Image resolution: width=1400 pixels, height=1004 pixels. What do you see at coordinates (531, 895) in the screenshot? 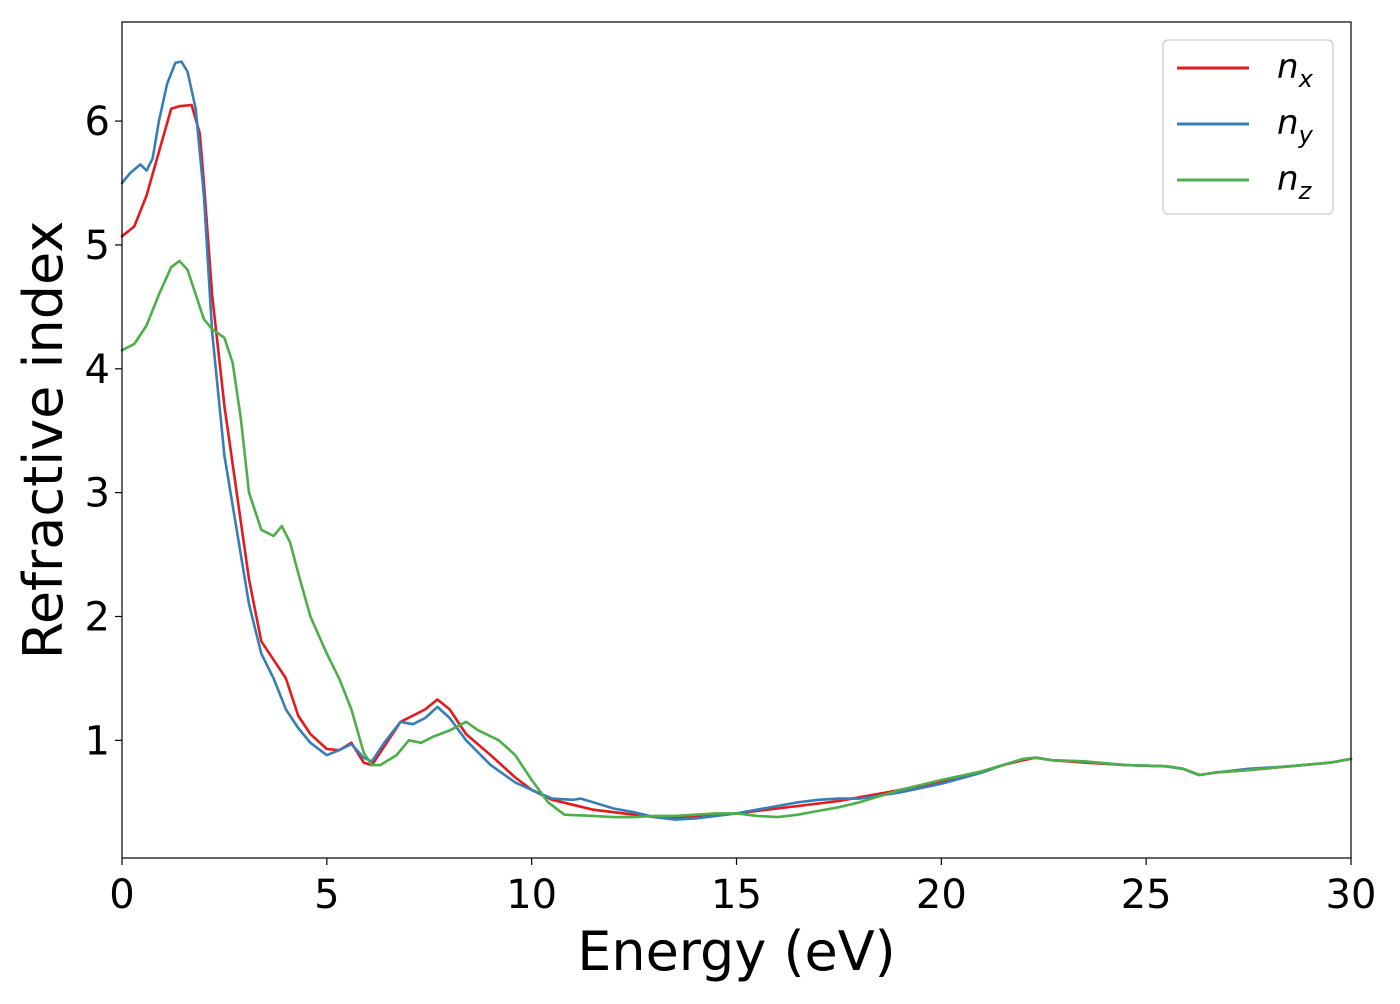
I see `x-tick-label: 10` at bounding box center [531, 895].